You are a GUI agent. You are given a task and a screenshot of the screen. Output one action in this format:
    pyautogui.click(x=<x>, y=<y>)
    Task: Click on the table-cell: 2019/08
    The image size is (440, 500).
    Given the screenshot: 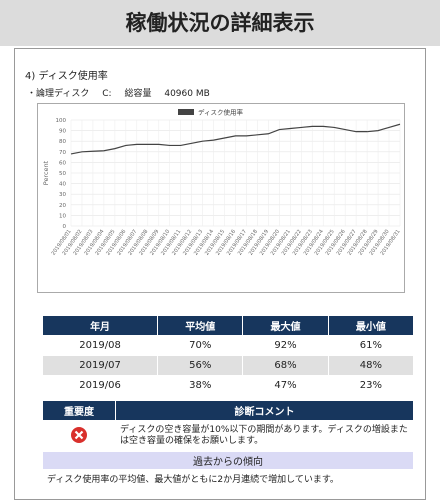 What is the action you would take?
    pyautogui.click(x=100, y=345)
    